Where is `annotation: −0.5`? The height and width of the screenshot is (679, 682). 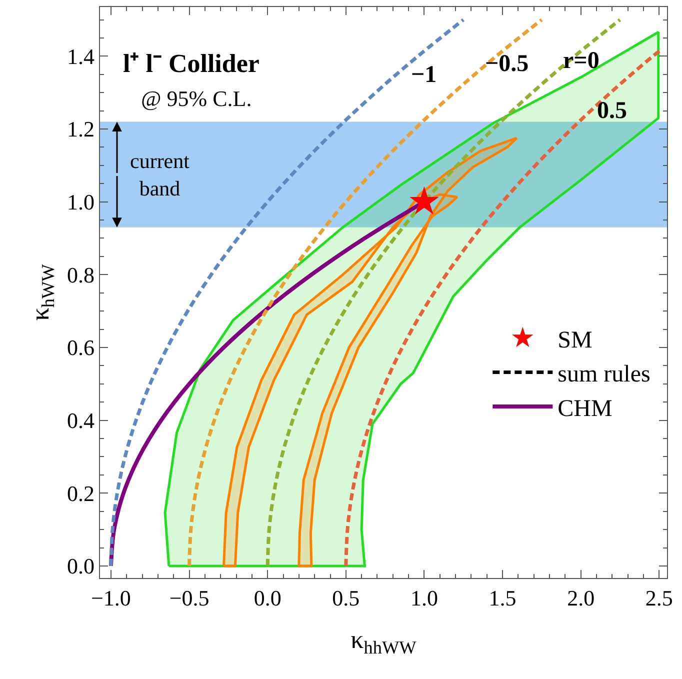
annotation: −0.5 is located at coordinates (507, 64).